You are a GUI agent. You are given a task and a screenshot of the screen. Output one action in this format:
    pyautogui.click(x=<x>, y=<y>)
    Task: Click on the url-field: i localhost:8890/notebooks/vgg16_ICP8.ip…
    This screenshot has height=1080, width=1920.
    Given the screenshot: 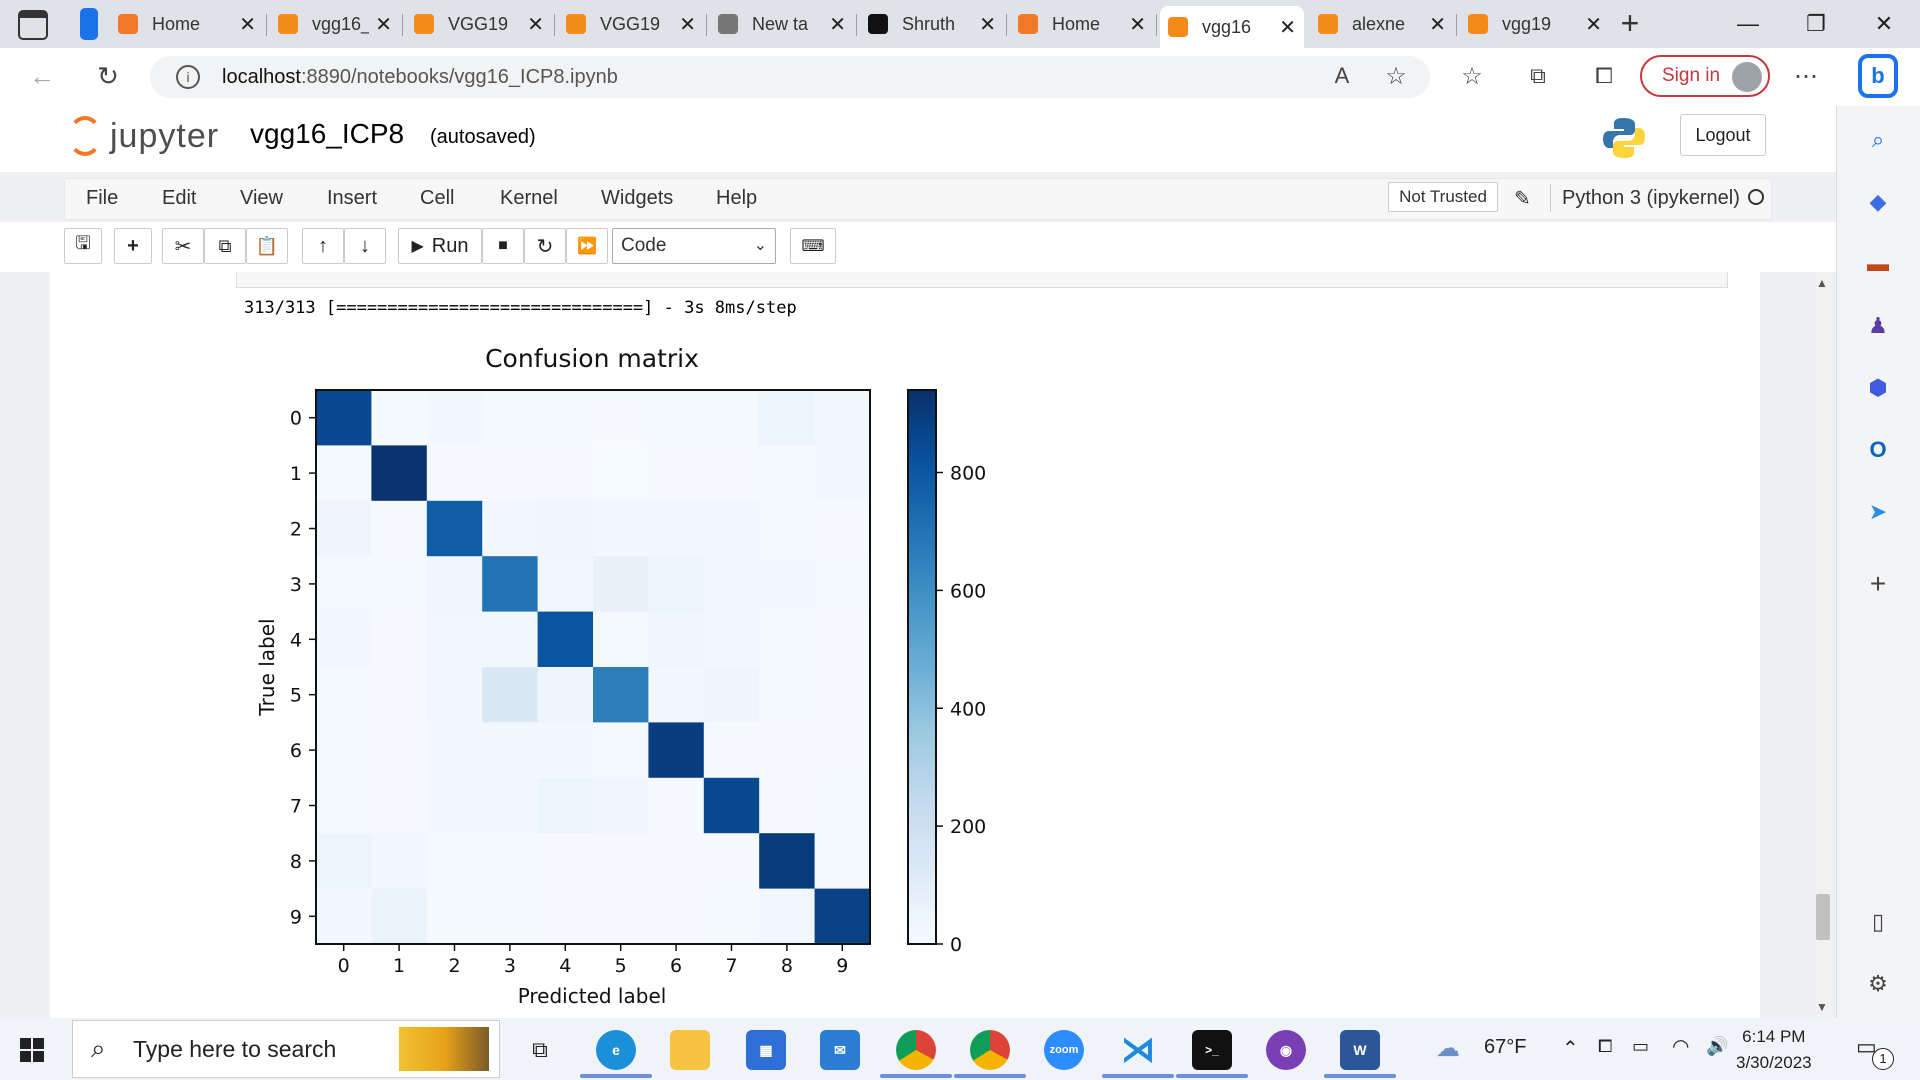 What is the action you would take?
    pyautogui.click(x=790, y=77)
    